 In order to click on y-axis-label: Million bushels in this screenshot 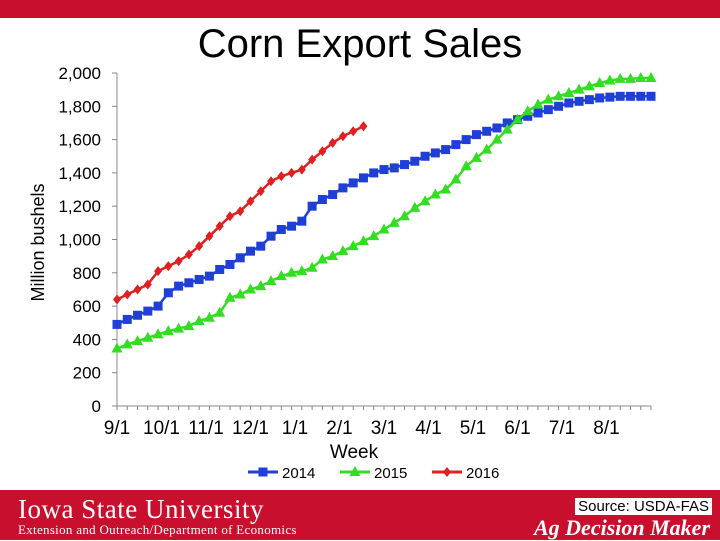, I will do `click(38, 242)`.